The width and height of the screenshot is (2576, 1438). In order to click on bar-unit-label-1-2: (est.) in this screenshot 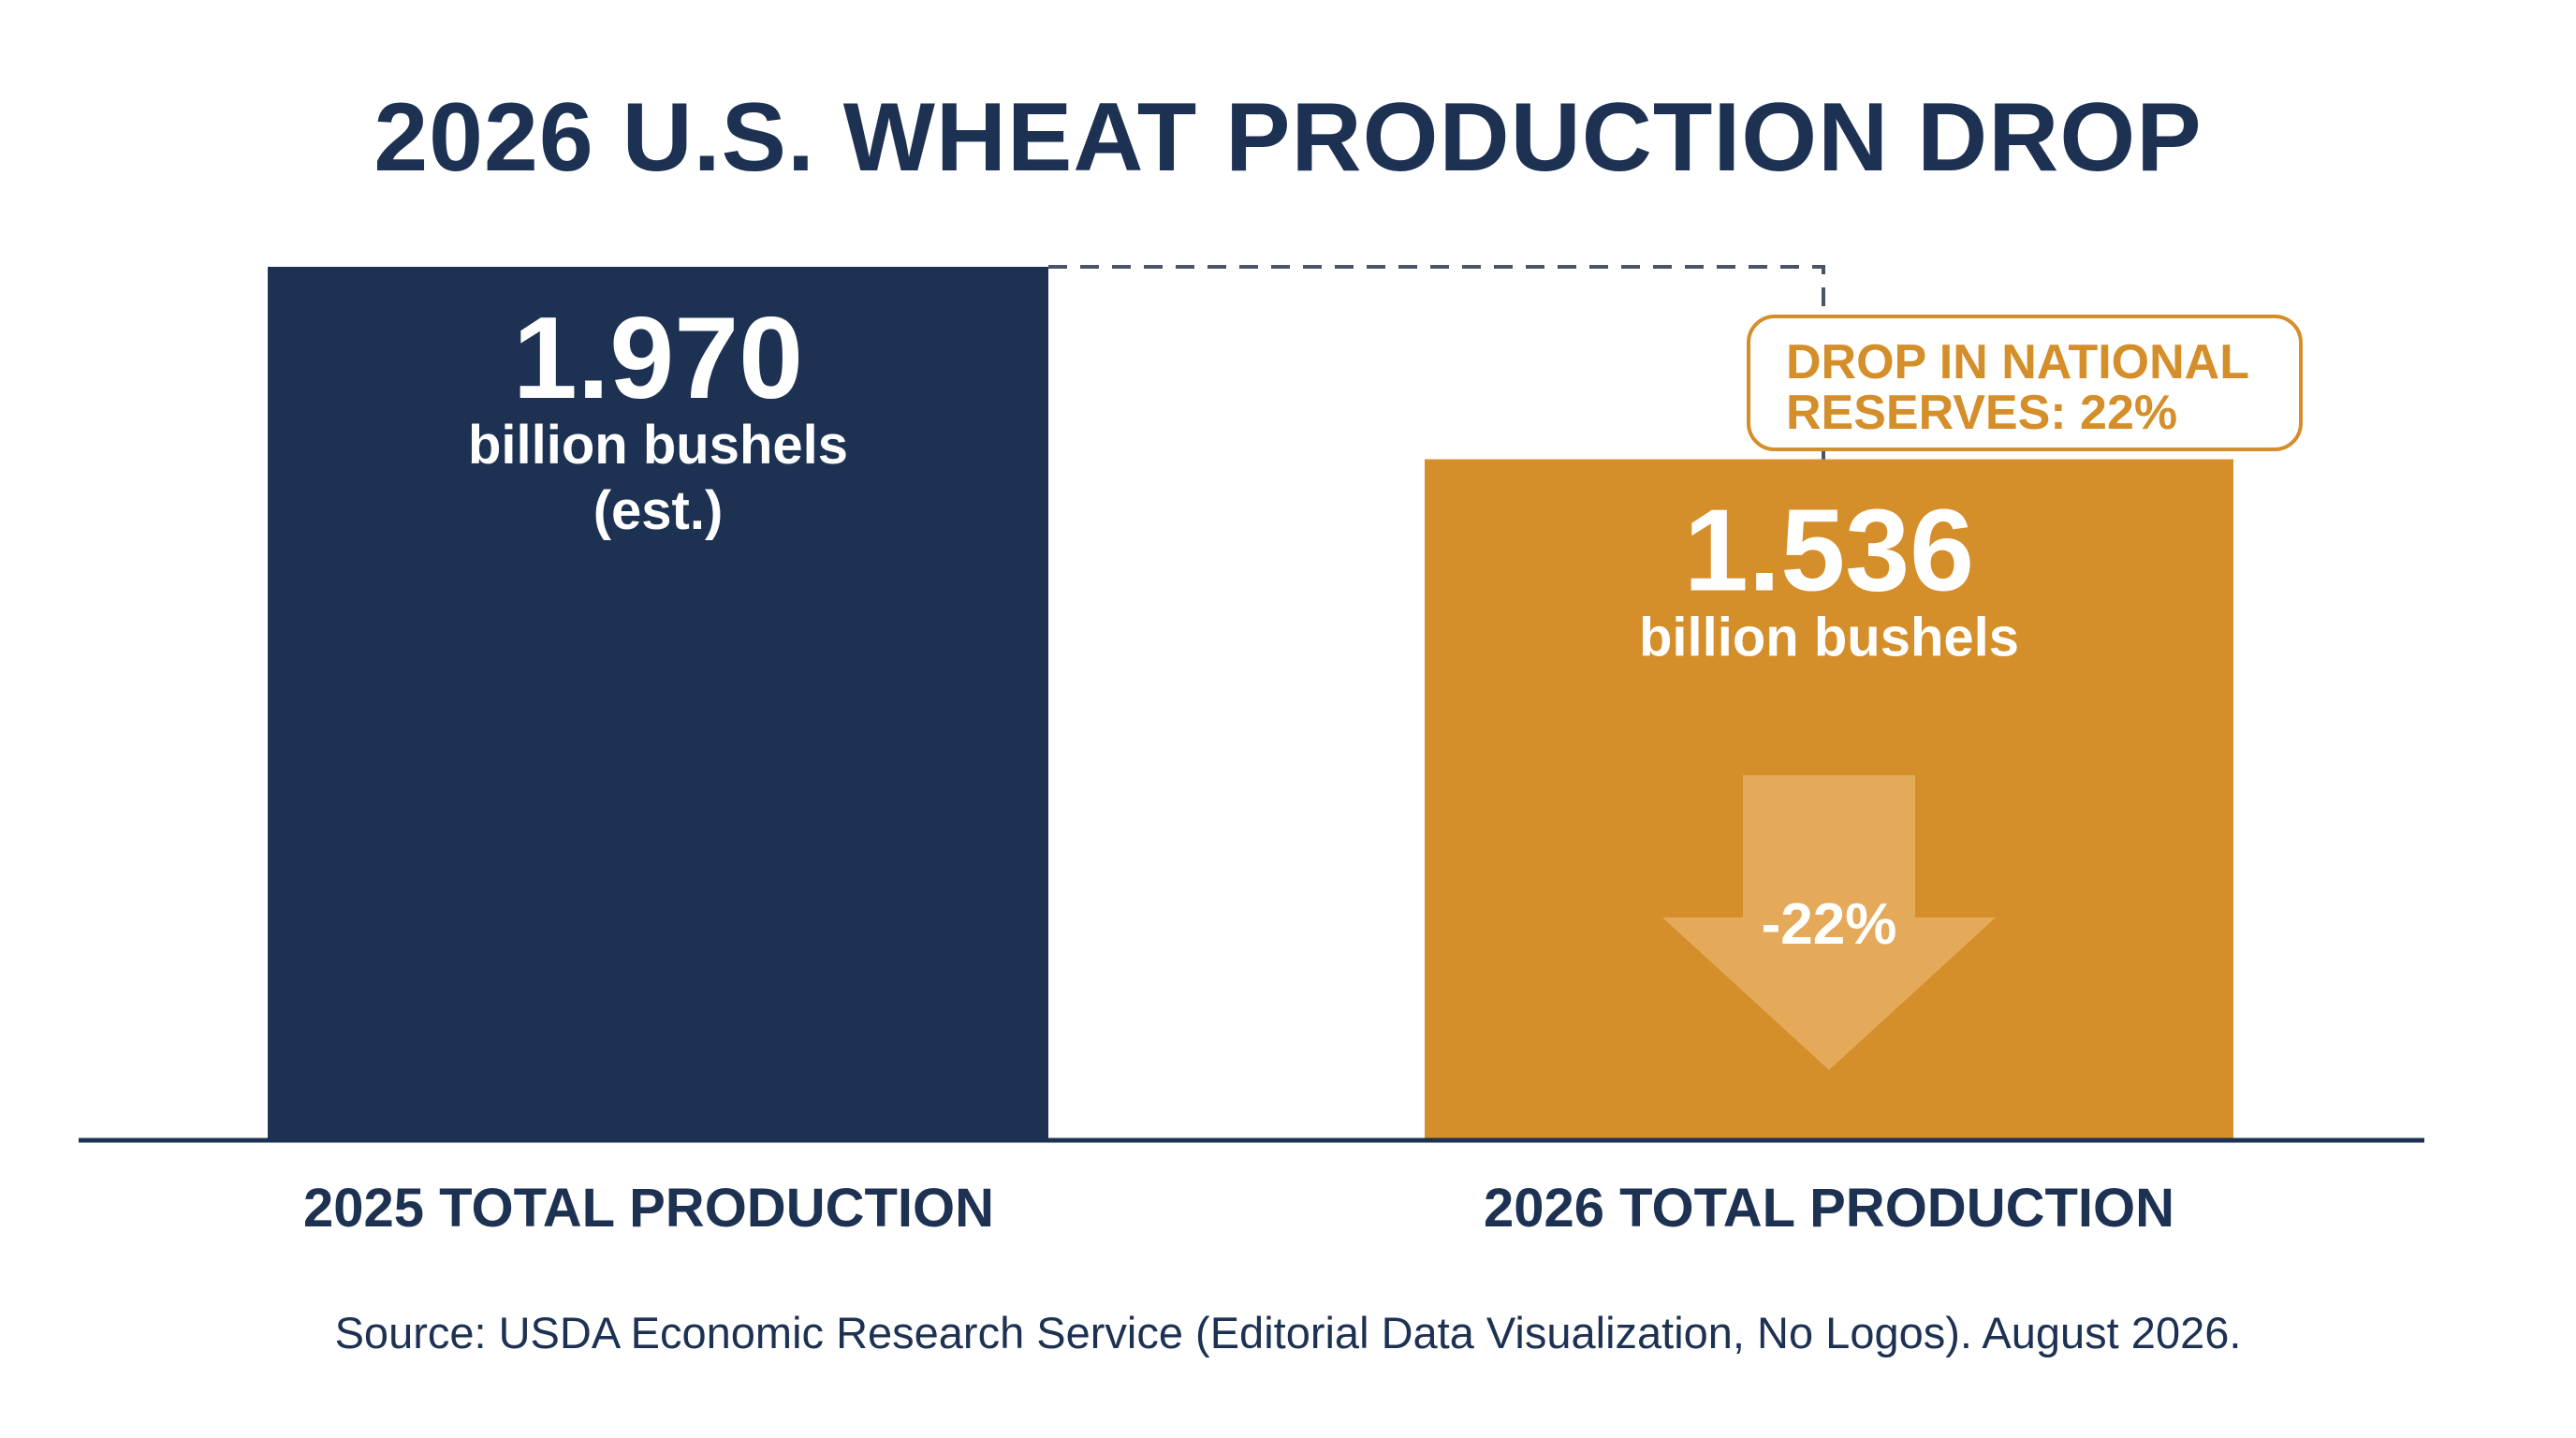, I will do `click(658, 510)`.